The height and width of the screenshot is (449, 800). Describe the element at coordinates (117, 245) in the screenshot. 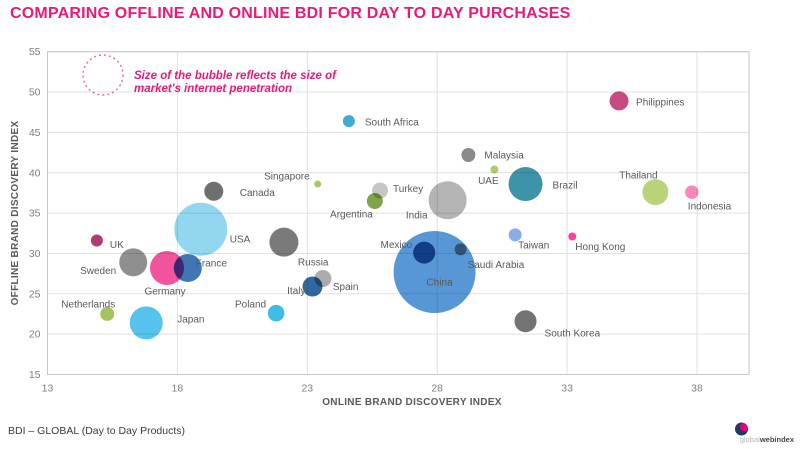

I see `label-uk: UK` at that location.